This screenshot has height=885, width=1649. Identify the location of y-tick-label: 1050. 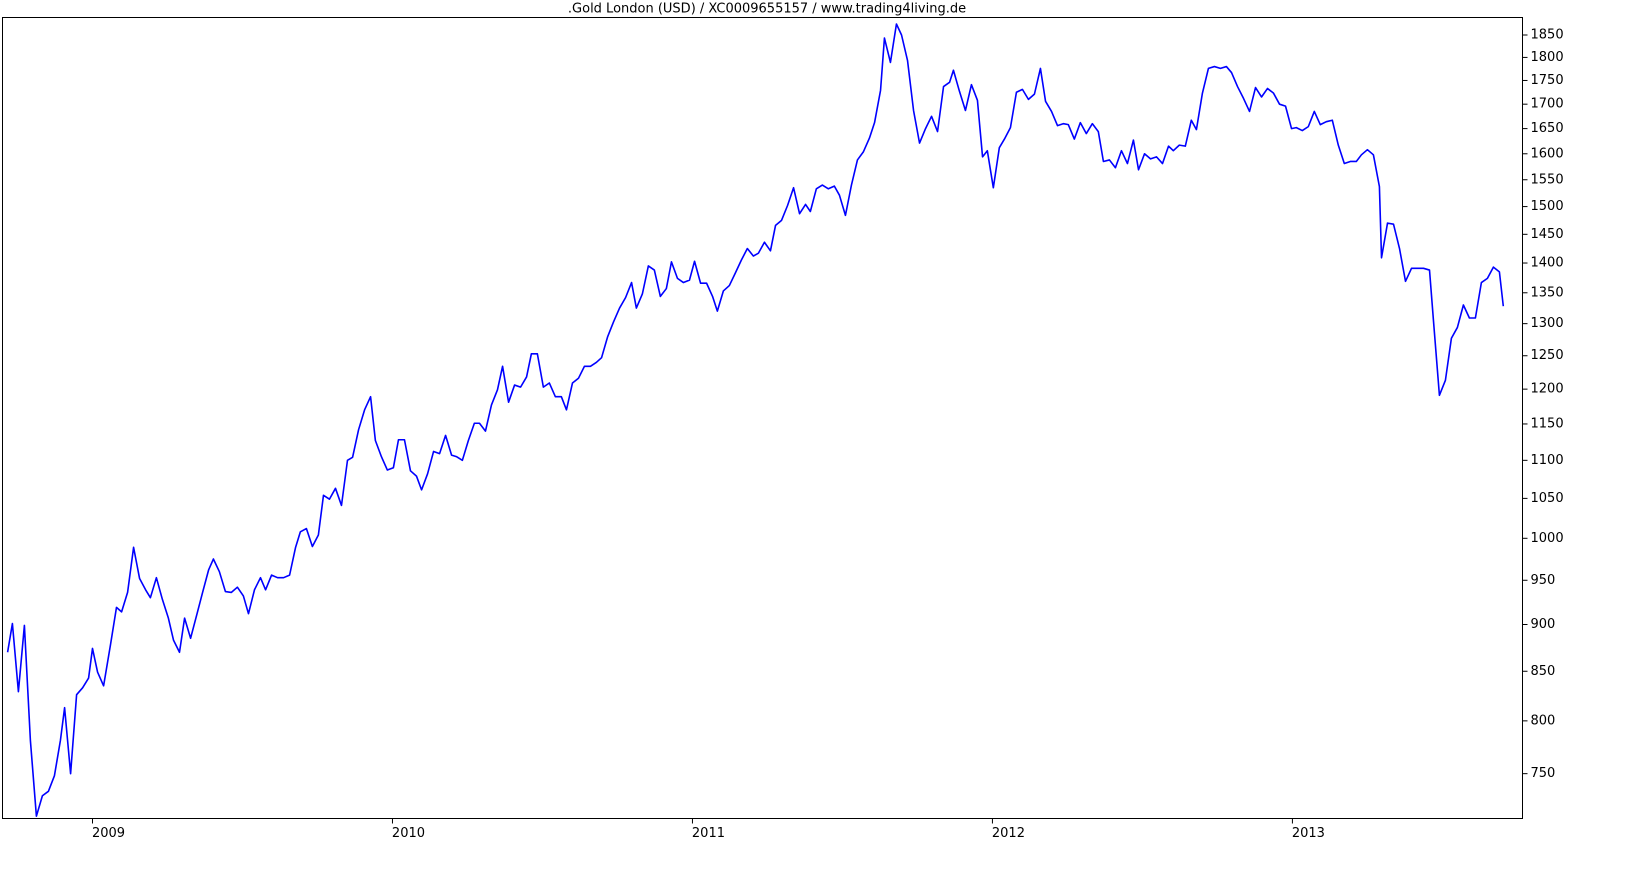
(1547, 498).